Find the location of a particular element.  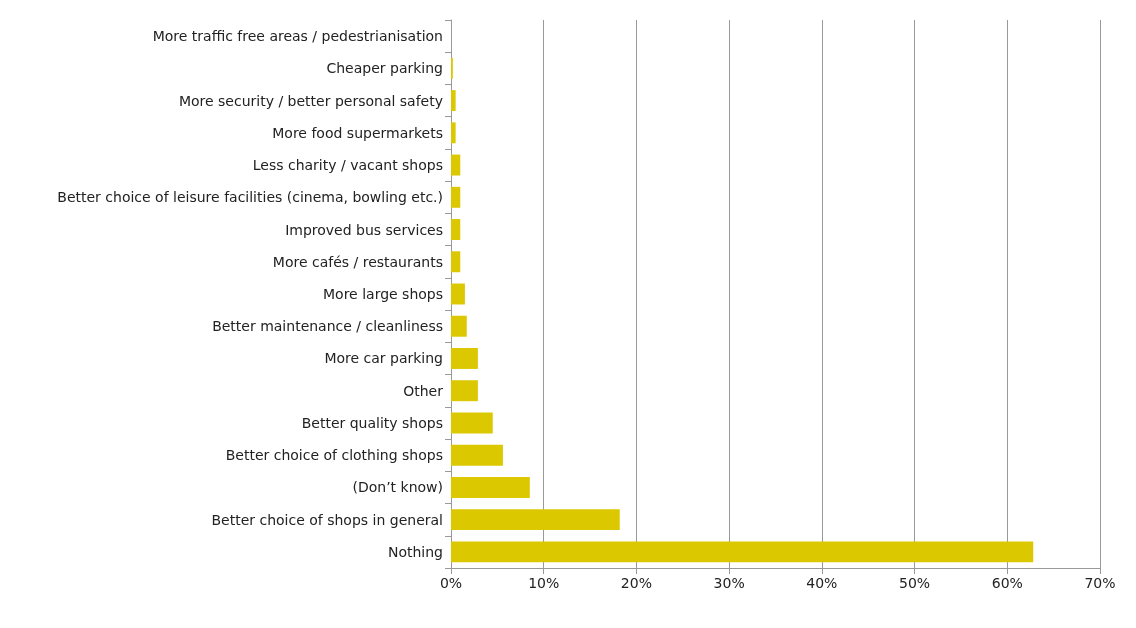

x-tick-label: 10% is located at coordinates (544, 583).